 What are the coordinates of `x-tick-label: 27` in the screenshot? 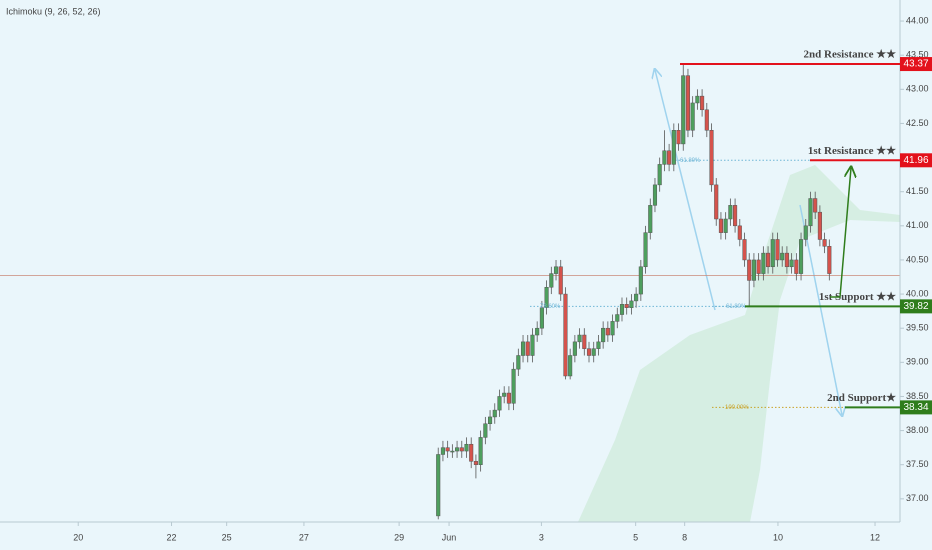 It's located at (304, 537).